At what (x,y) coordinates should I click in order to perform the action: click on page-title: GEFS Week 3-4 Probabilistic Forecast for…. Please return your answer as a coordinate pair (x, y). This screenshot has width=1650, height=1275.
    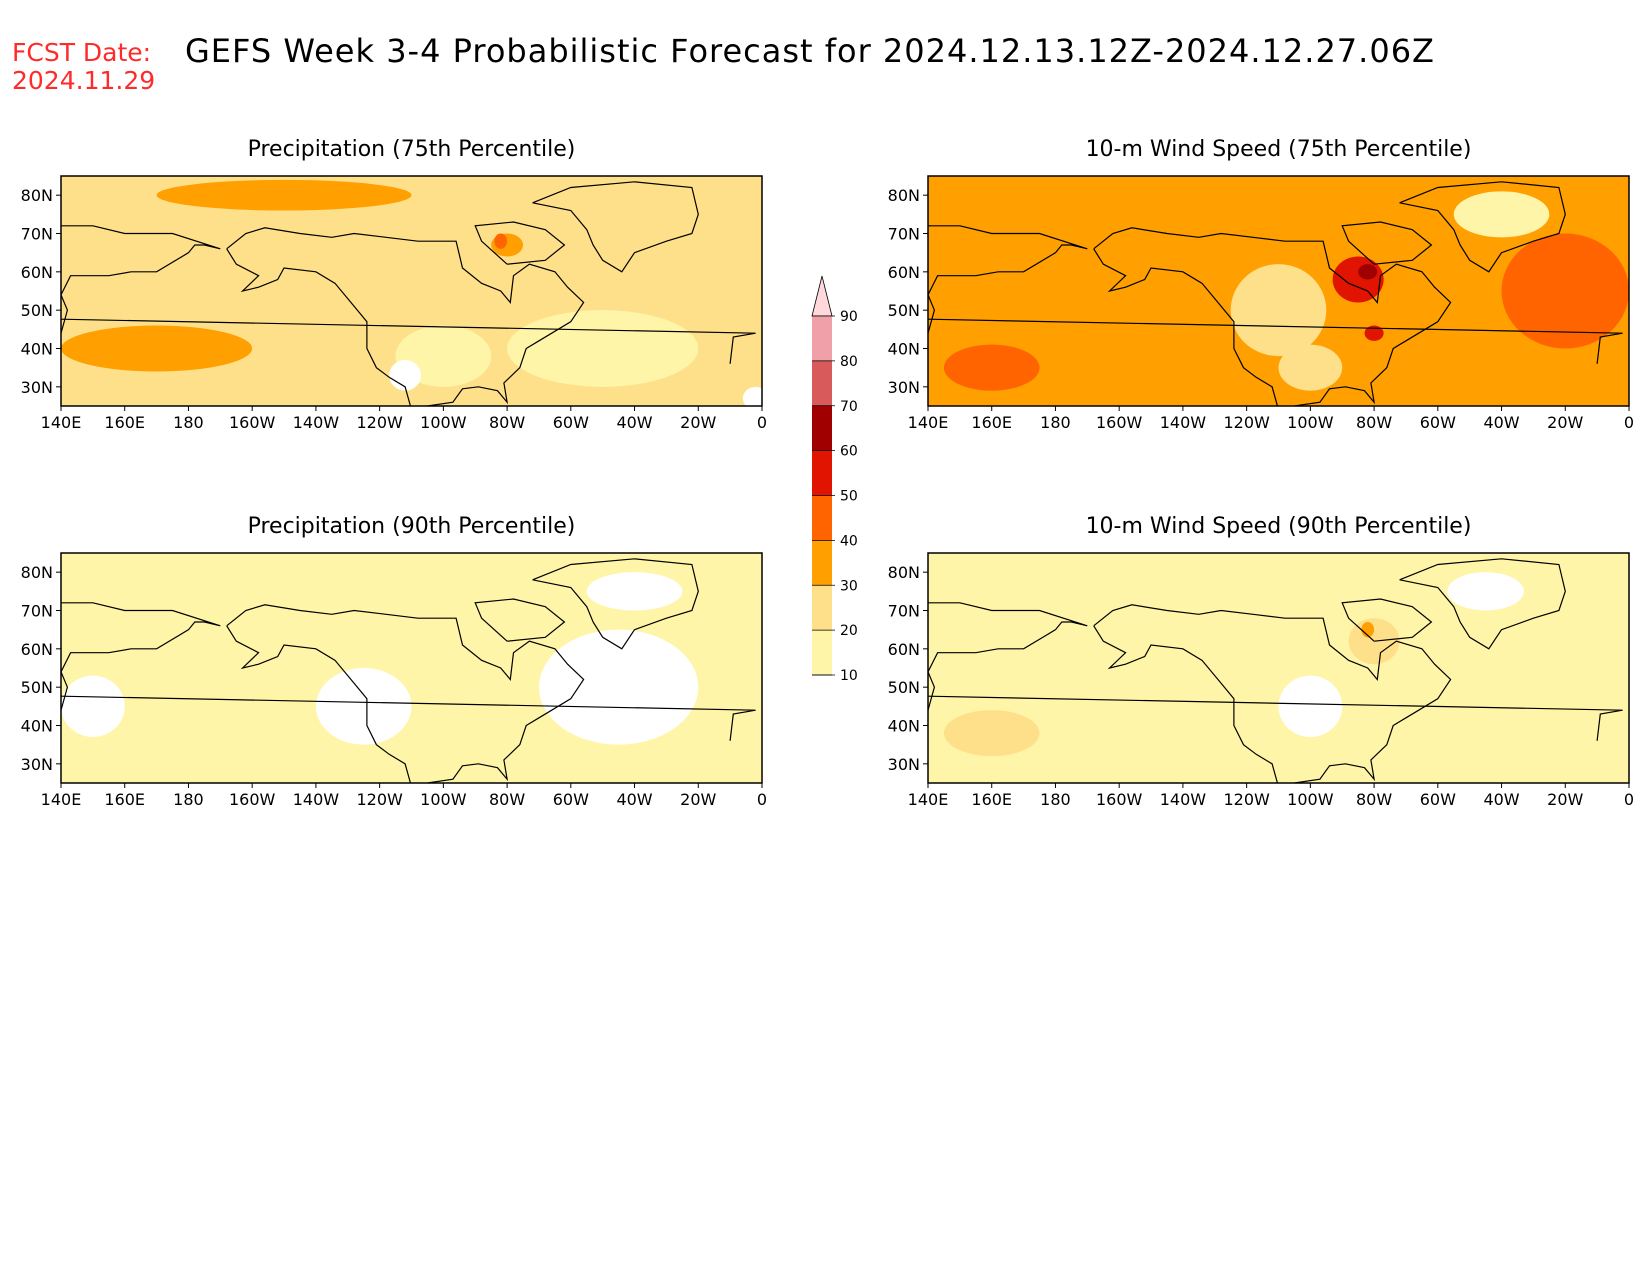
    Looking at the image, I should click on (810, 51).